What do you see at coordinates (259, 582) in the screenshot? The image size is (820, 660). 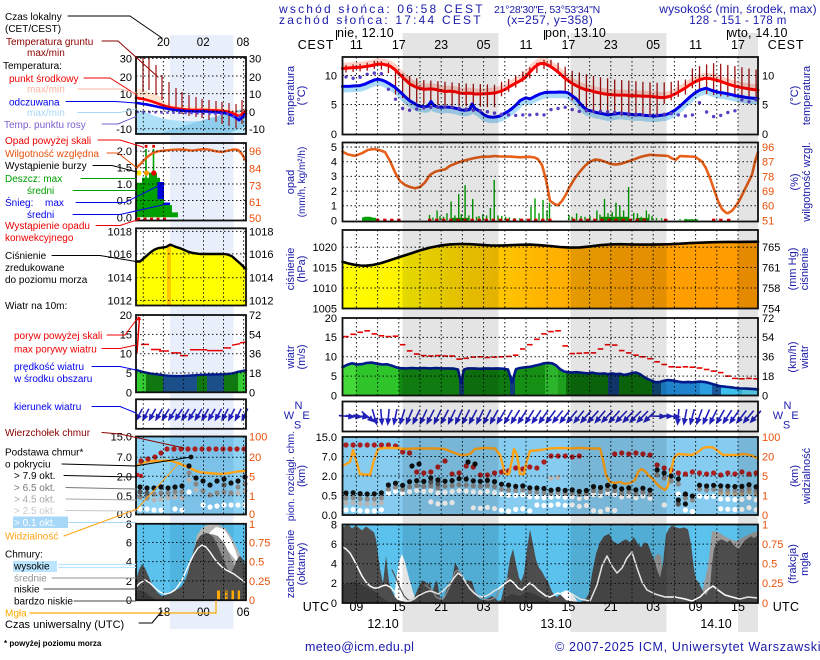 I see `svg-text: 0.25` at bounding box center [259, 582].